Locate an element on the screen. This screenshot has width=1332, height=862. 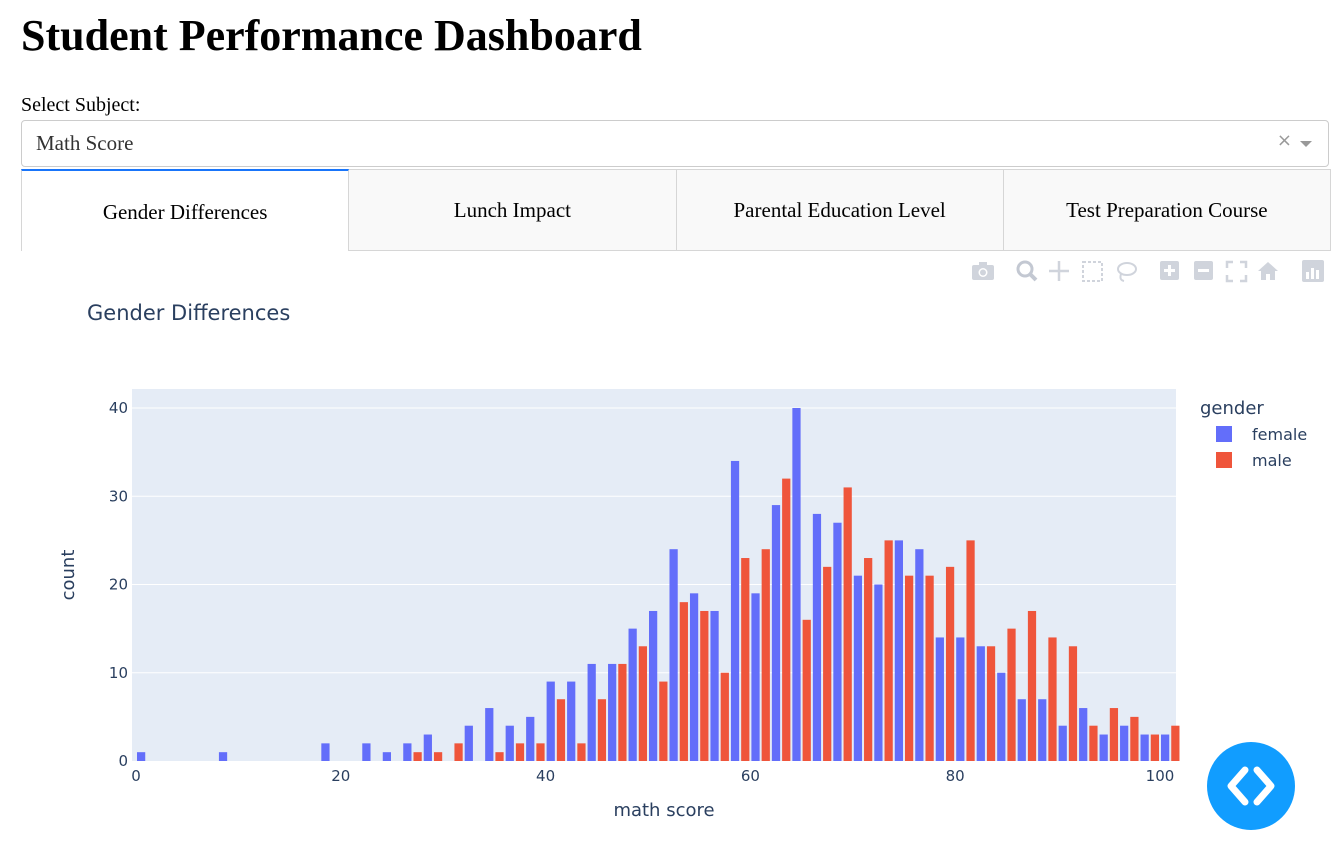
plotly-logo-icon is located at coordinates (1313, 271).